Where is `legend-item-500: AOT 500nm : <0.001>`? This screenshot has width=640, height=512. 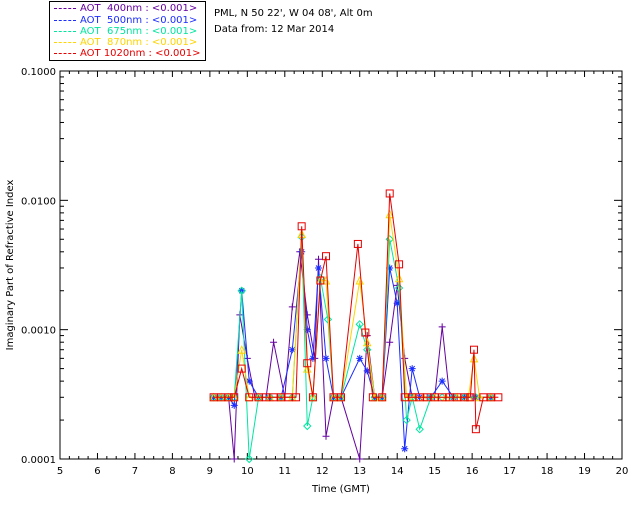 legend-item-500: AOT 500nm : <0.001> is located at coordinates (125, 21).